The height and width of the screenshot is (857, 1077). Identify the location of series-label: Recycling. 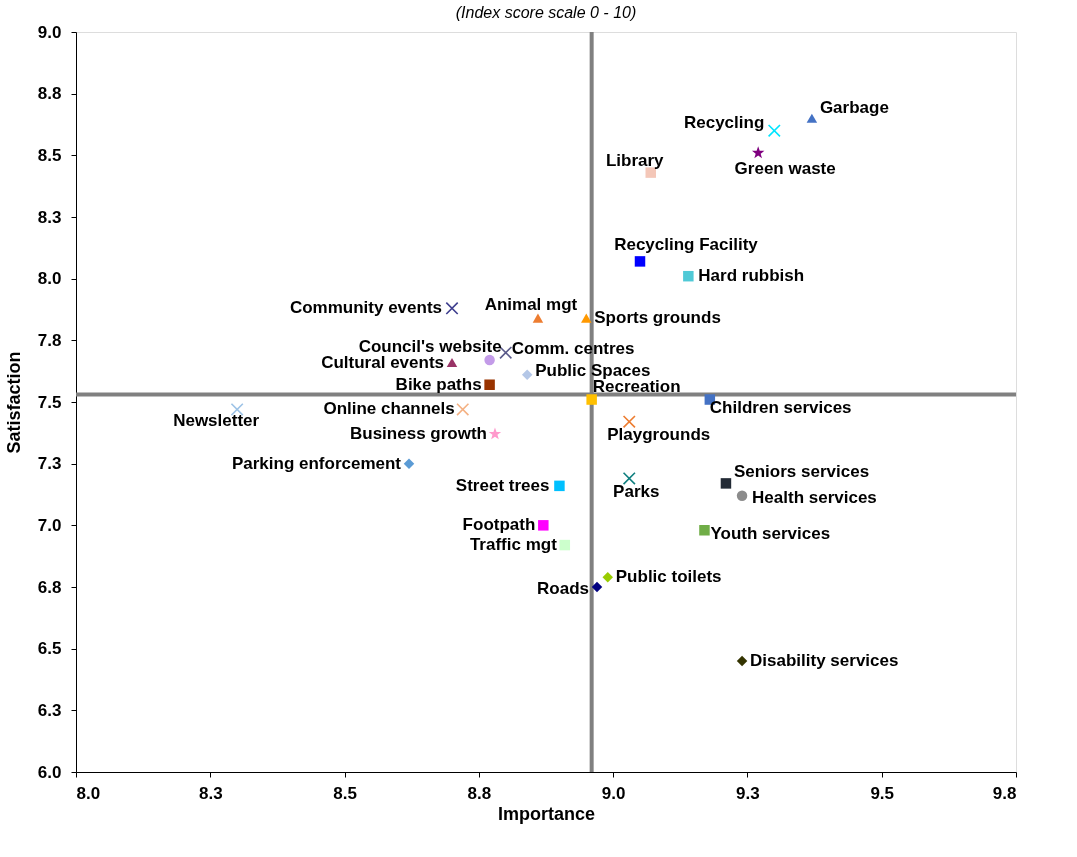
(724, 122).